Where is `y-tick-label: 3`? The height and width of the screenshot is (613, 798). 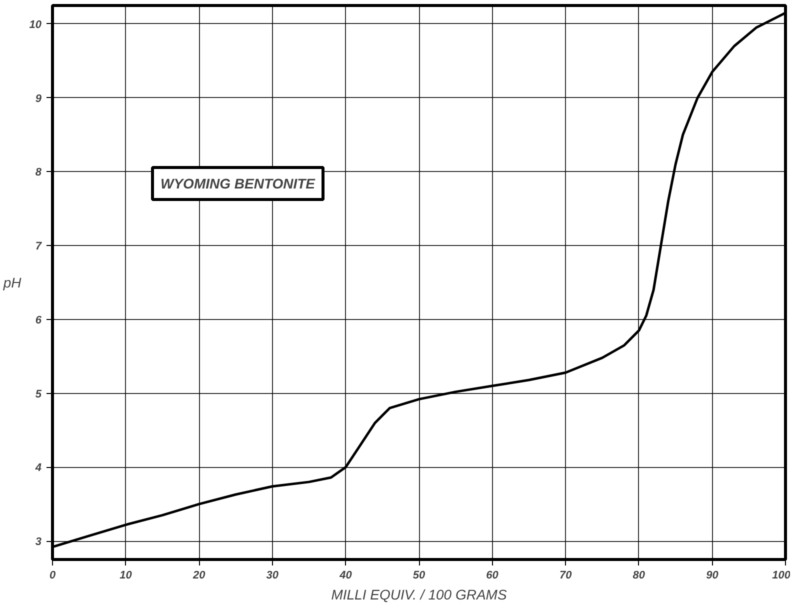 y-tick-label: 3 is located at coordinates (38, 542).